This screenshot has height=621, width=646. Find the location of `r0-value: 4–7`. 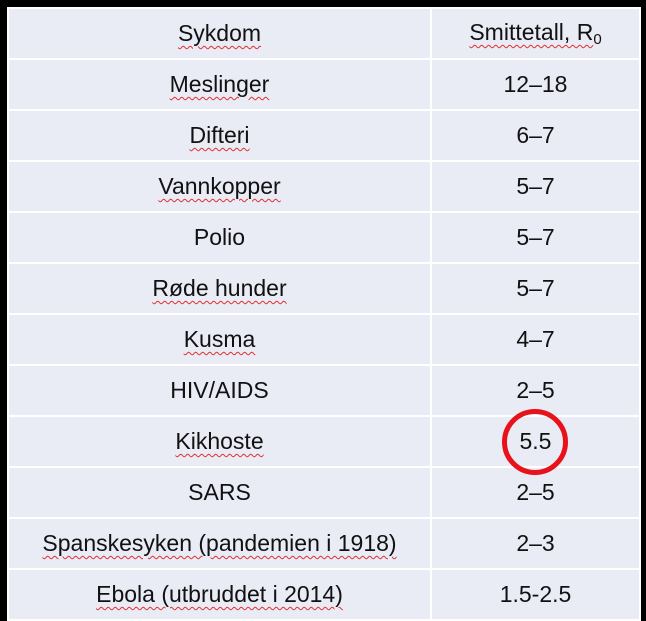

r0-value: 4–7 is located at coordinates (535, 339).